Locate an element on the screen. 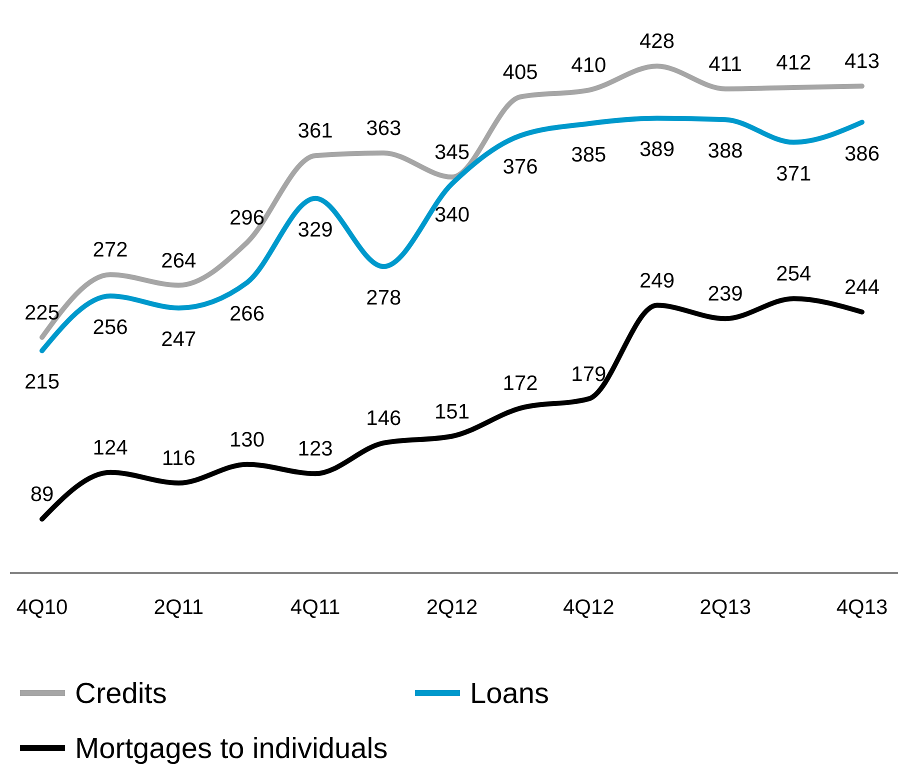  data-label: 256 is located at coordinates (110, 327).